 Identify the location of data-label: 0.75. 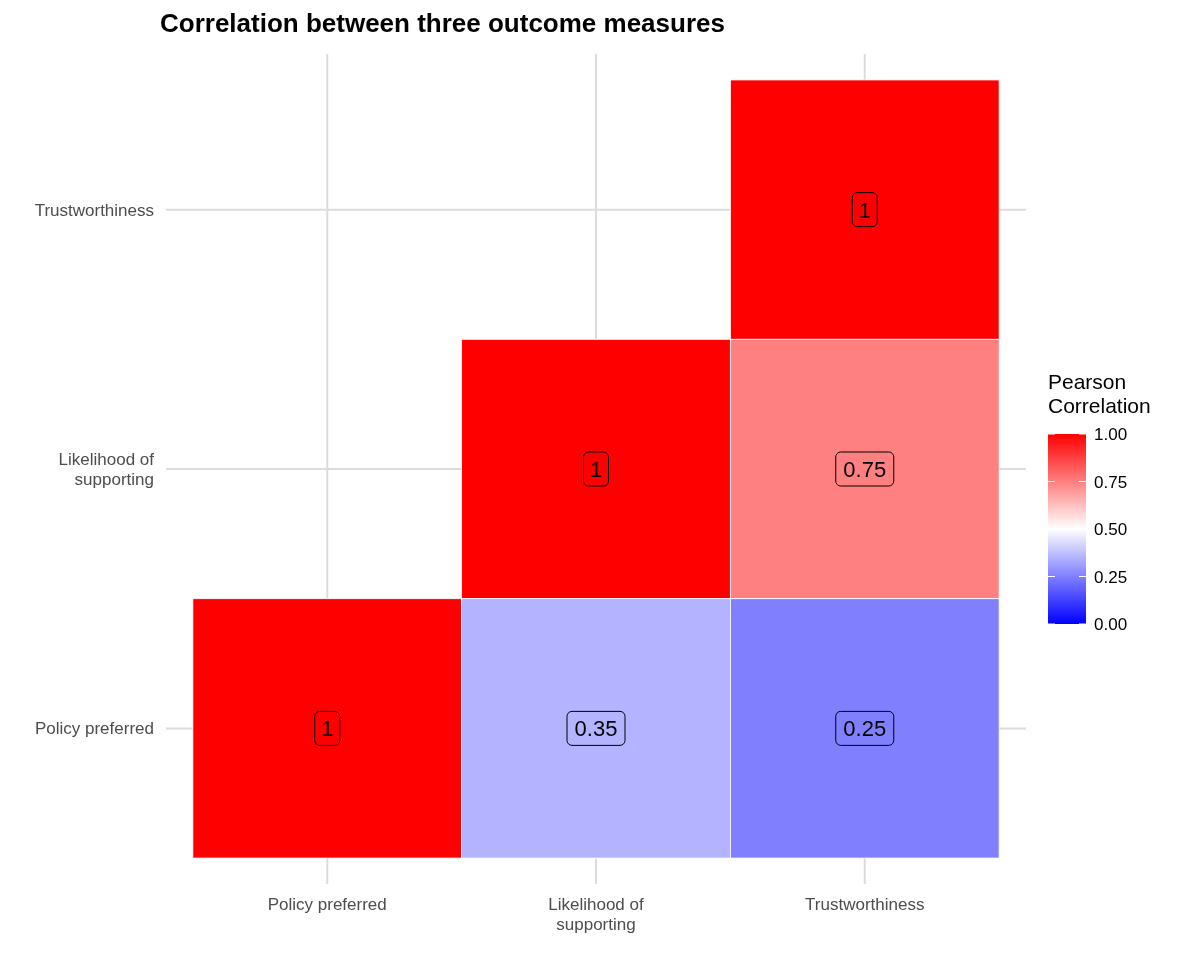
(865, 469).